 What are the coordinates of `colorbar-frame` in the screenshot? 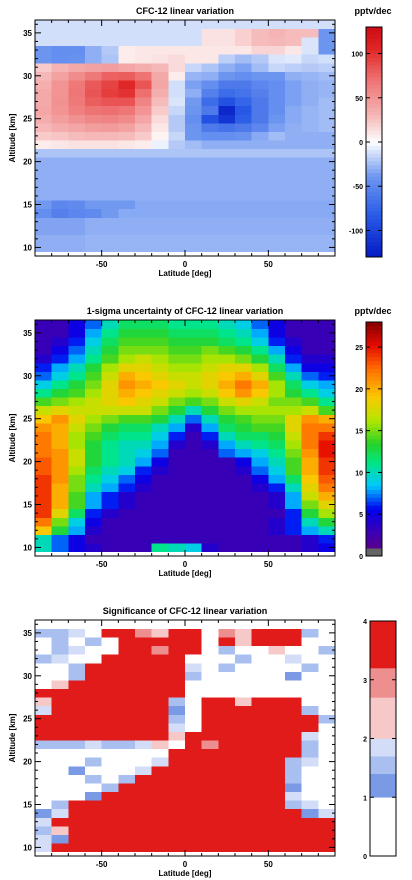 It's located at (374, 439).